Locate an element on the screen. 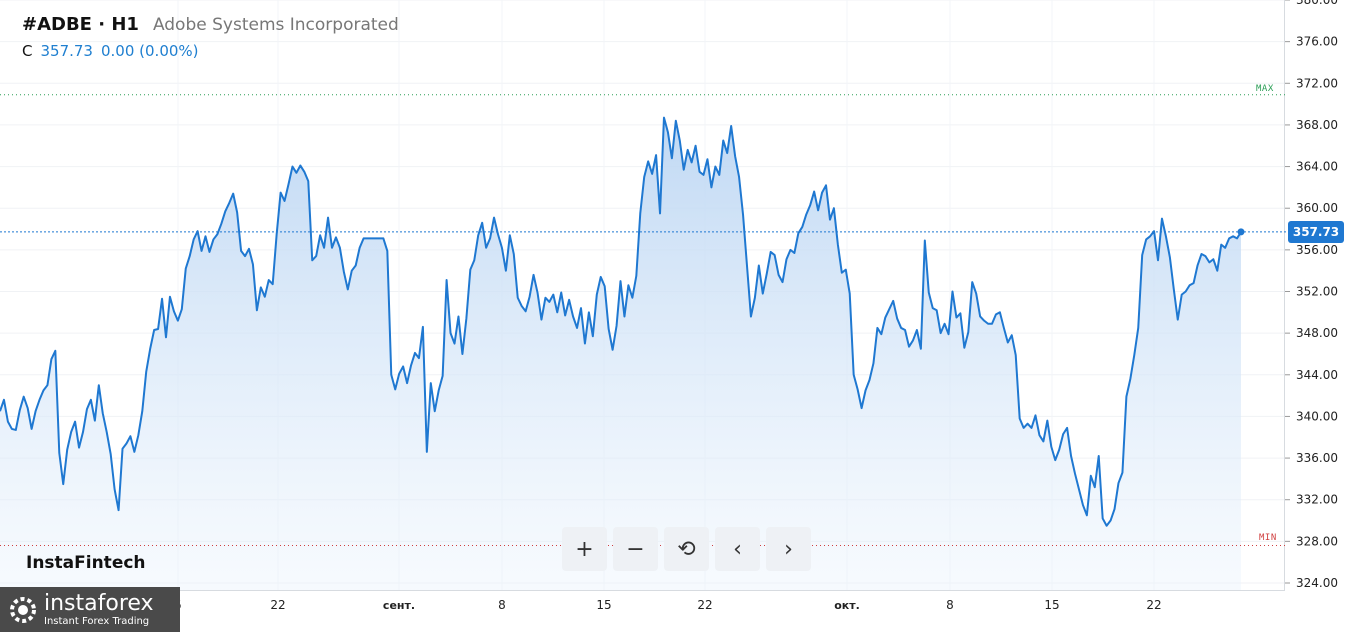  y-tick-label: 376.00 is located at coordinates (1317, 42).